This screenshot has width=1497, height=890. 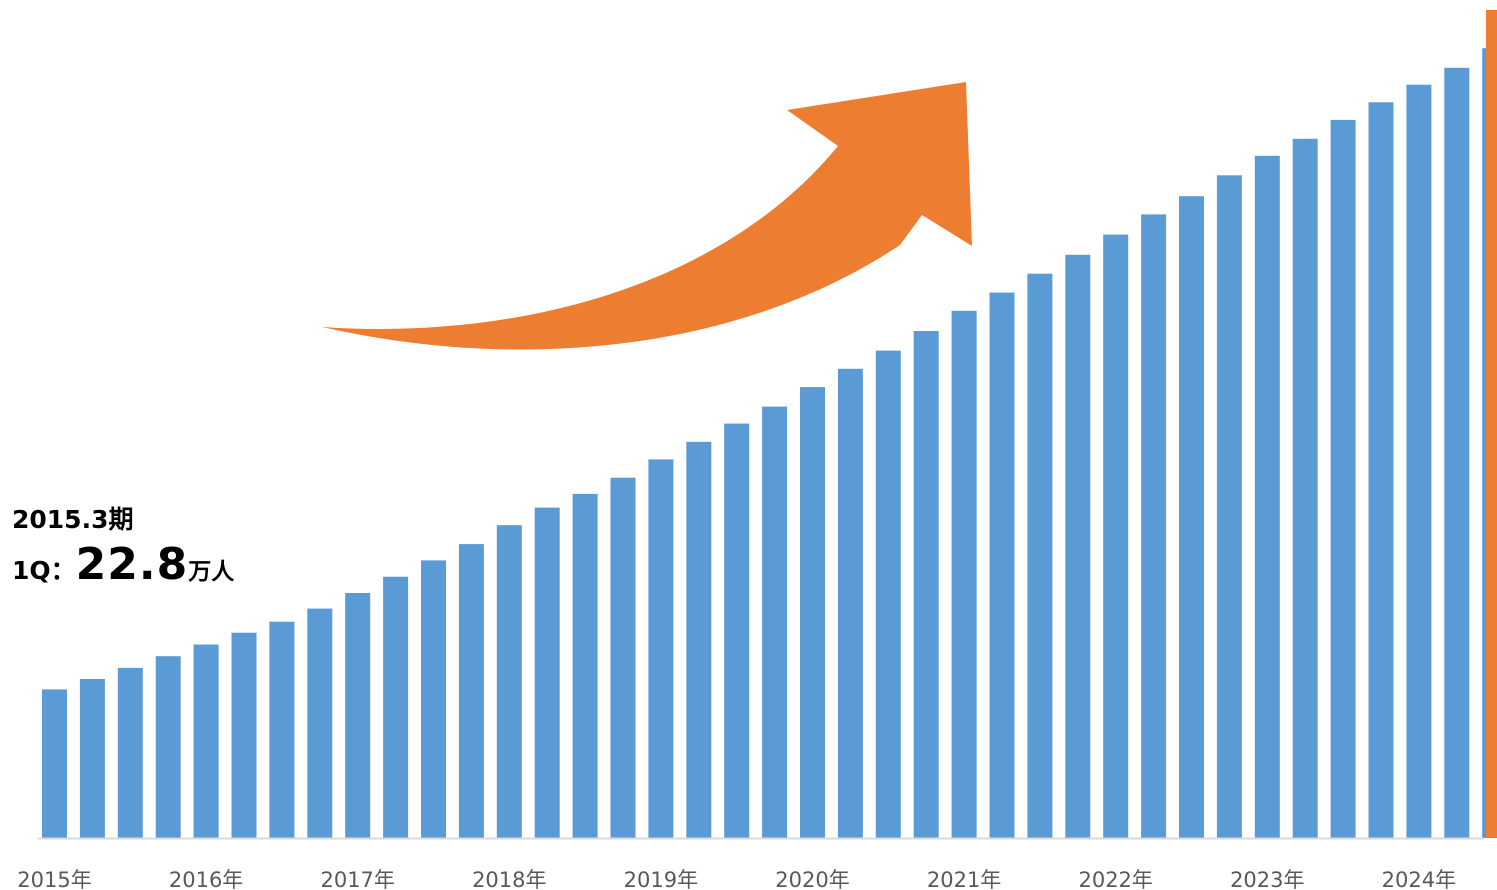 I want to click on x-tick-label: 2015年, so click(x=54, y=879).